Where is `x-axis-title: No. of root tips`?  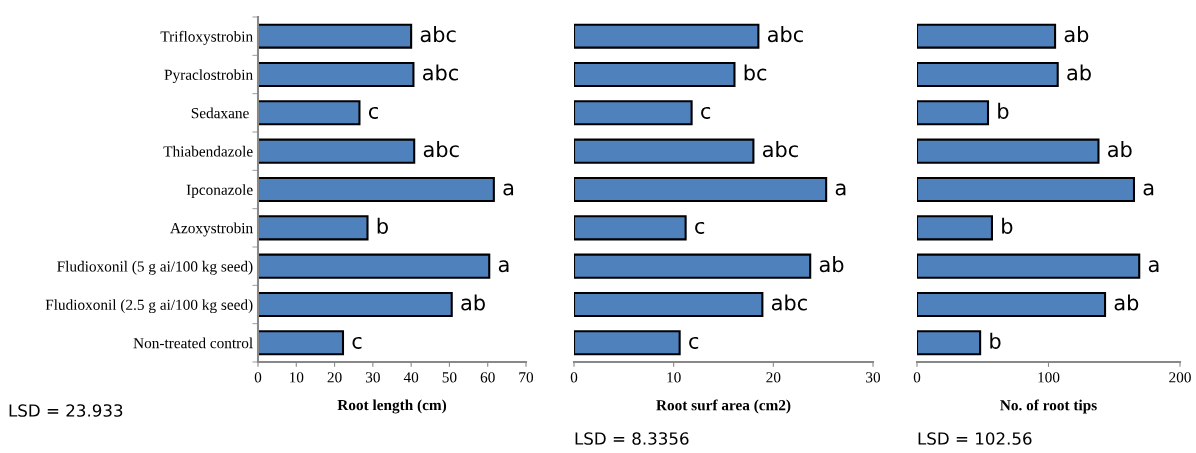 x-axis-title: No. of root tips is located at coordinates (1048, 406).